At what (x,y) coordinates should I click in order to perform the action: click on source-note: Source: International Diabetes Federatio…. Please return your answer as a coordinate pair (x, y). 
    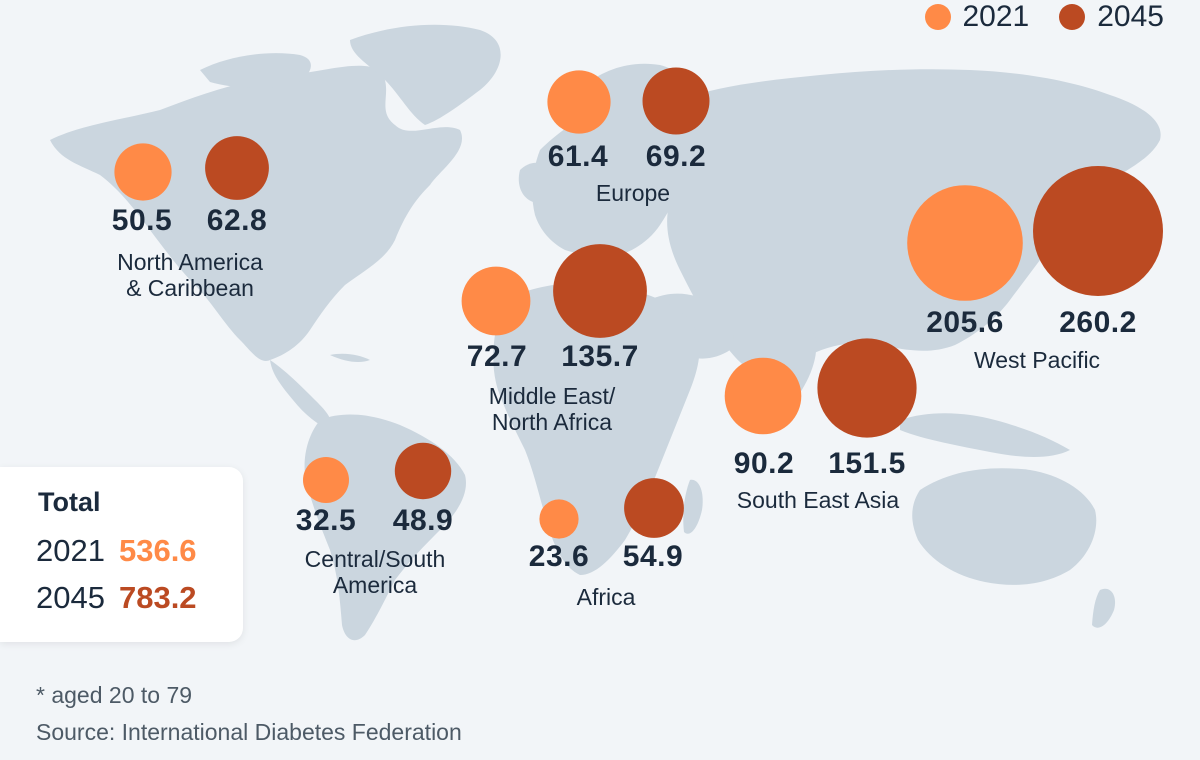
    Looking at the image, I should click on (249, 732).